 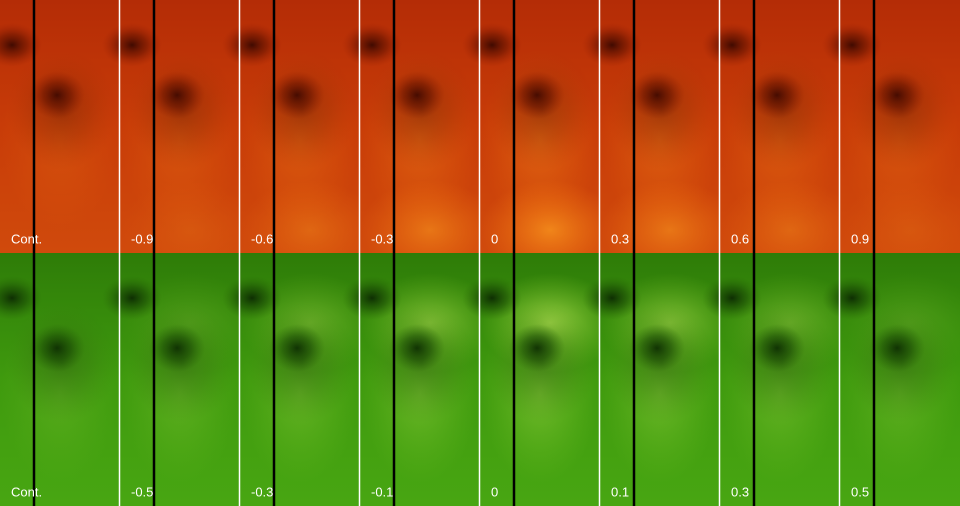 I want to click on panel: 0.5, so click(x=891, y=379).